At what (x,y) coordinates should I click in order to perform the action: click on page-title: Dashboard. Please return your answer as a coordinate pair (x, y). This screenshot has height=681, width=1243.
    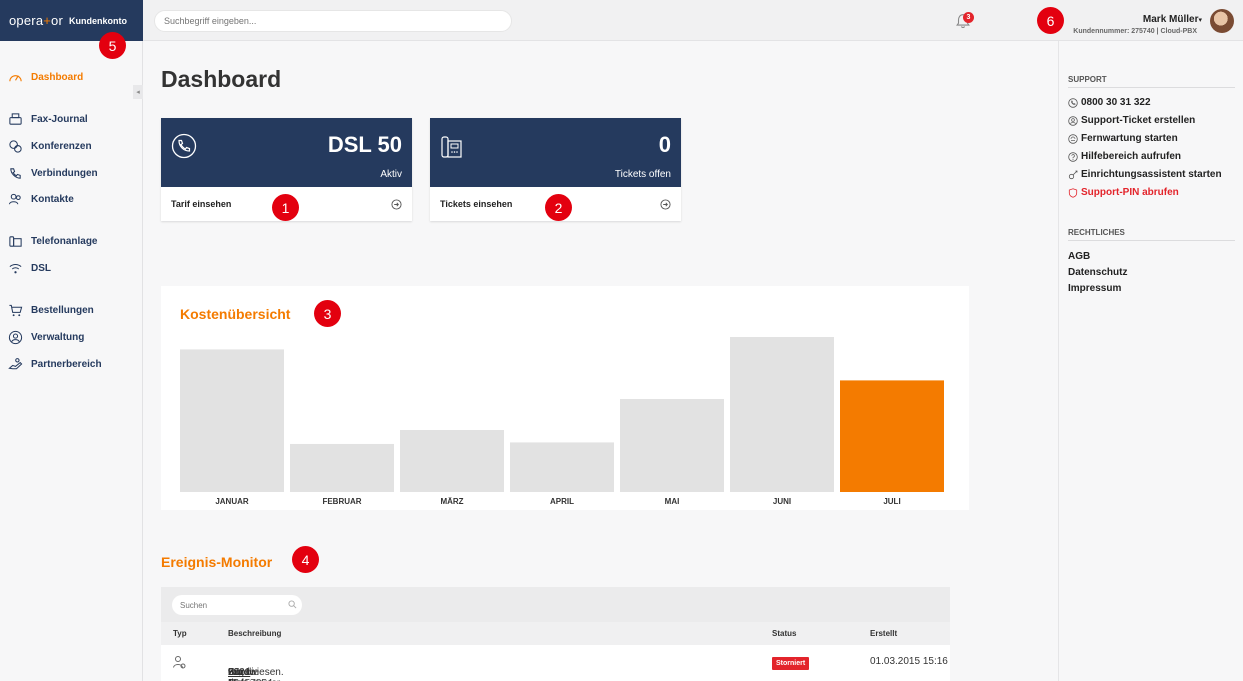
    Looking at the image, I should click on (221, 79).